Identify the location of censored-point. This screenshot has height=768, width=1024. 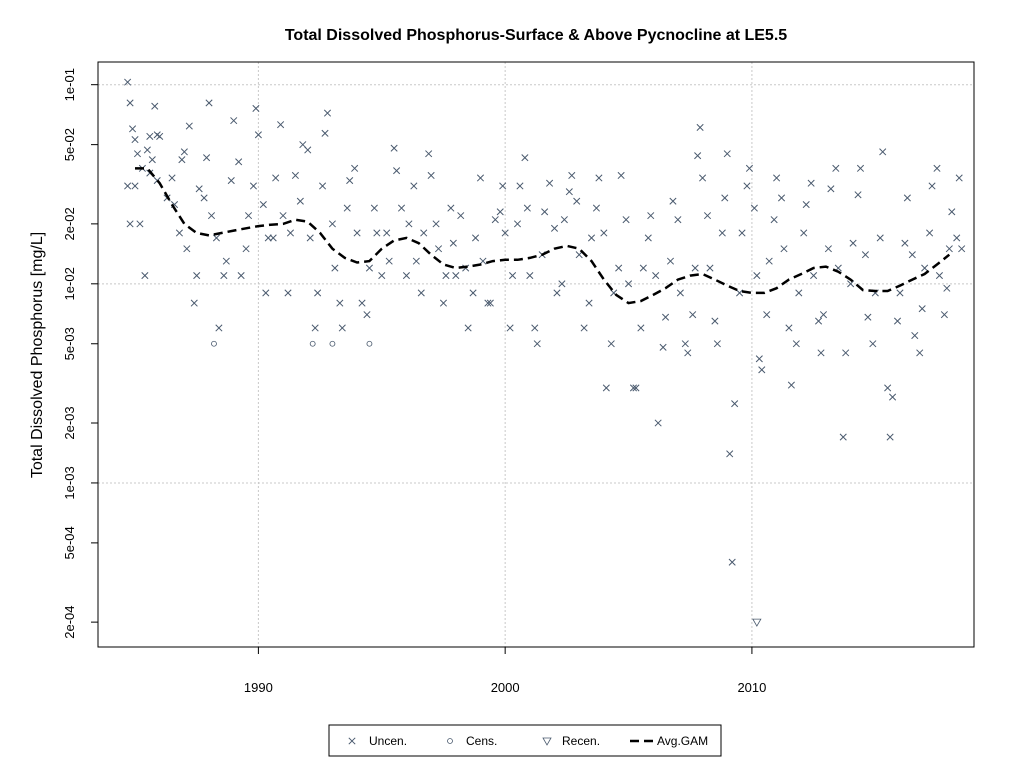
(214, 343).